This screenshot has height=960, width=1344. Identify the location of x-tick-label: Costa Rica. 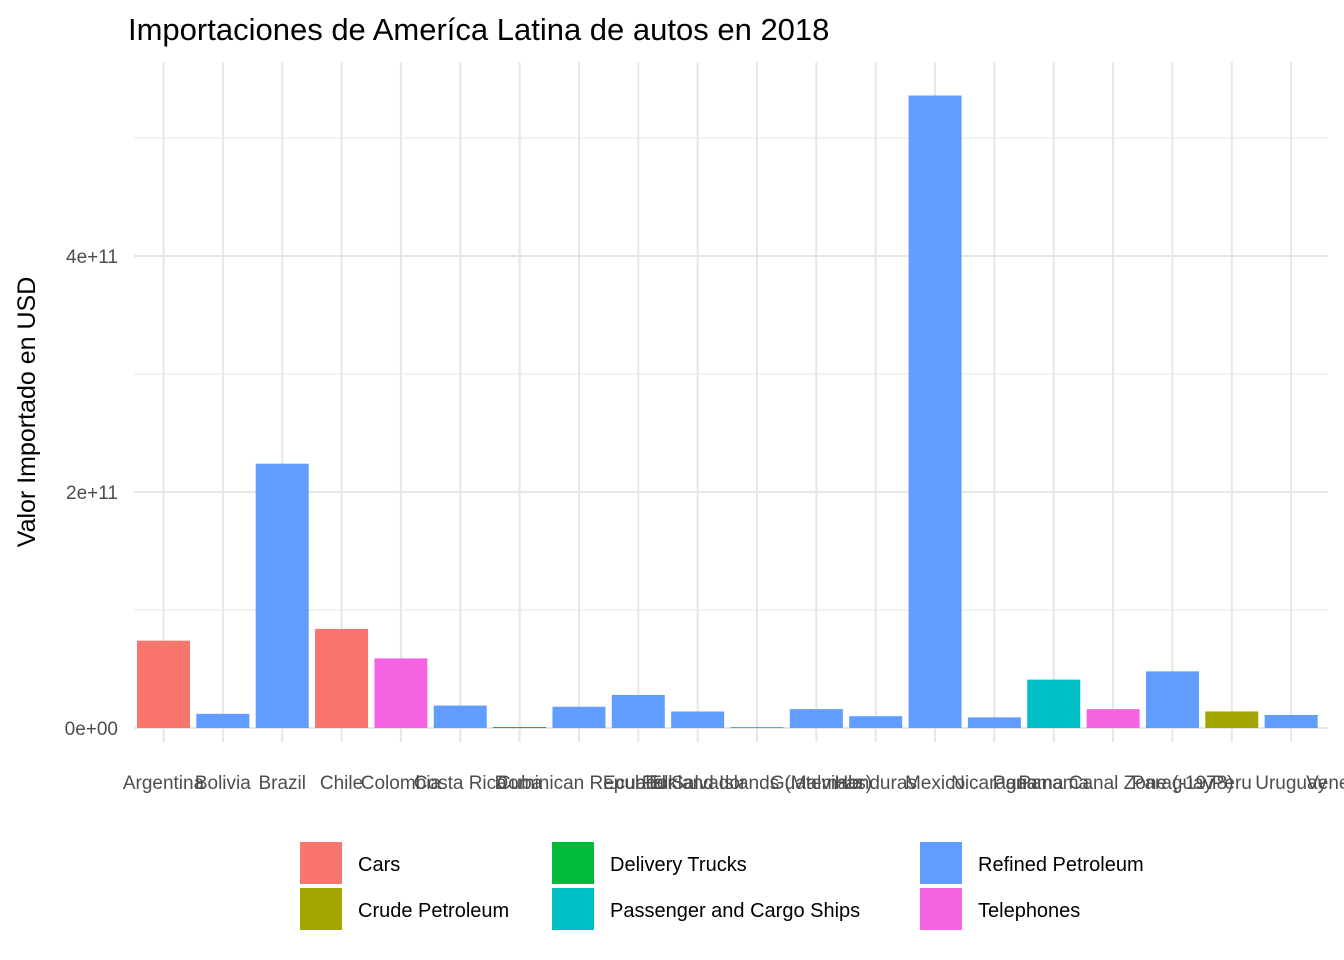
(460, 783).